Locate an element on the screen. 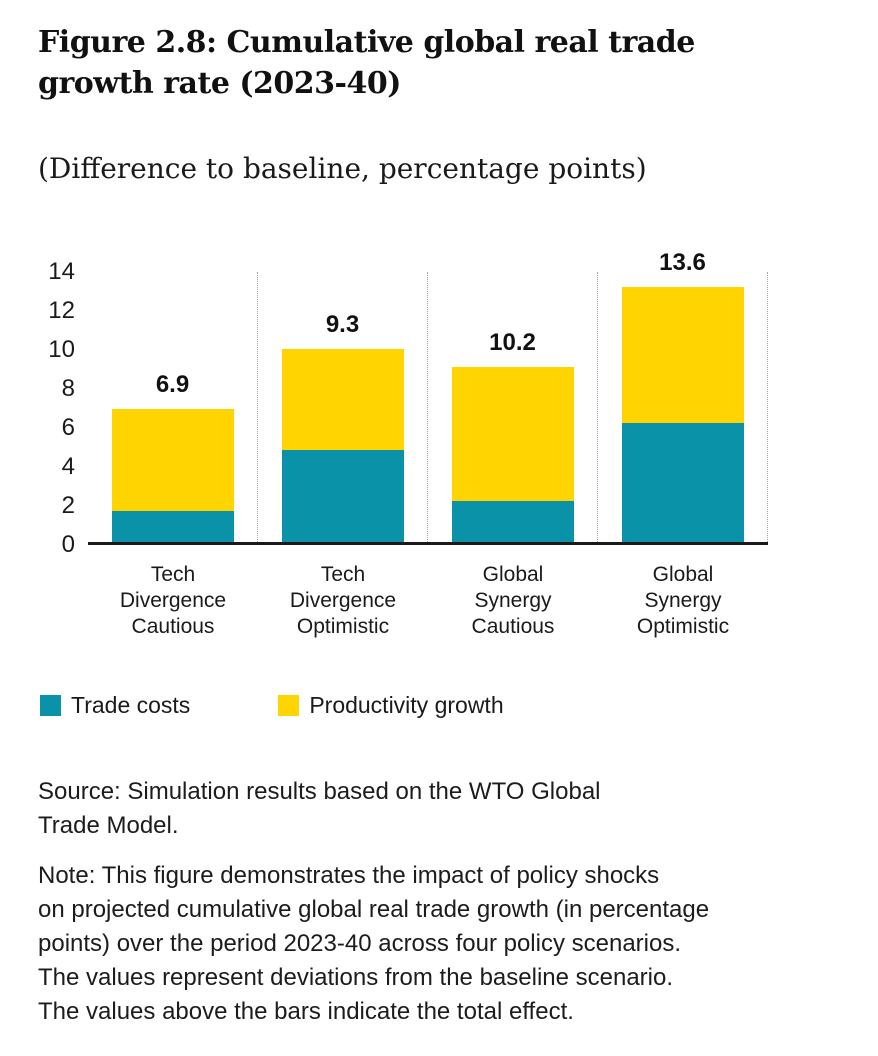  category-label: Tech Divergence Cautious is located at coordinates (173, 601).